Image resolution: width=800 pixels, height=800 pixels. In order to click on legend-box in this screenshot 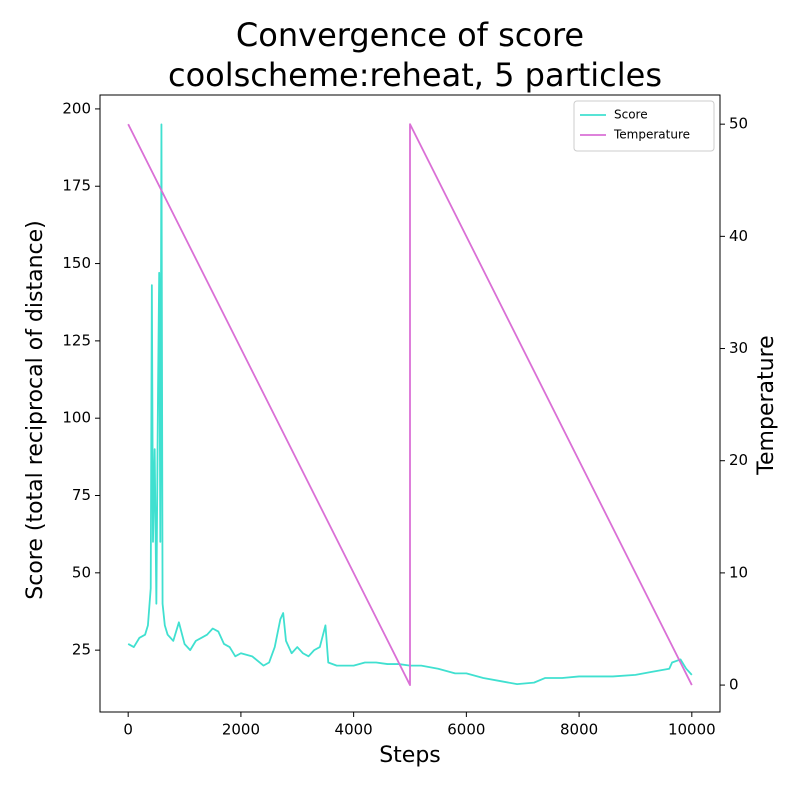, I will do `click(644, 126)`.